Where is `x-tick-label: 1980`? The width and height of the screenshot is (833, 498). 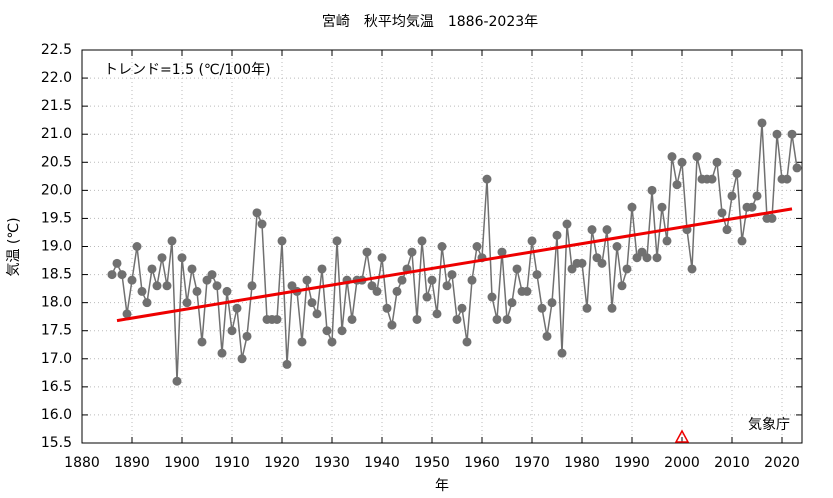 x-tick-label: 1980 is located at coordinates (582, 463).